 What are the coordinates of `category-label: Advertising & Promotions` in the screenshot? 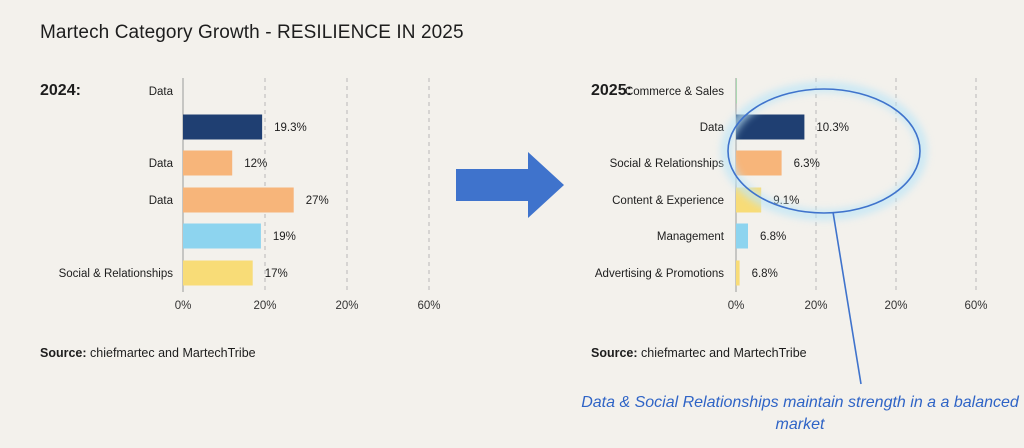 It's located at (659, 274).